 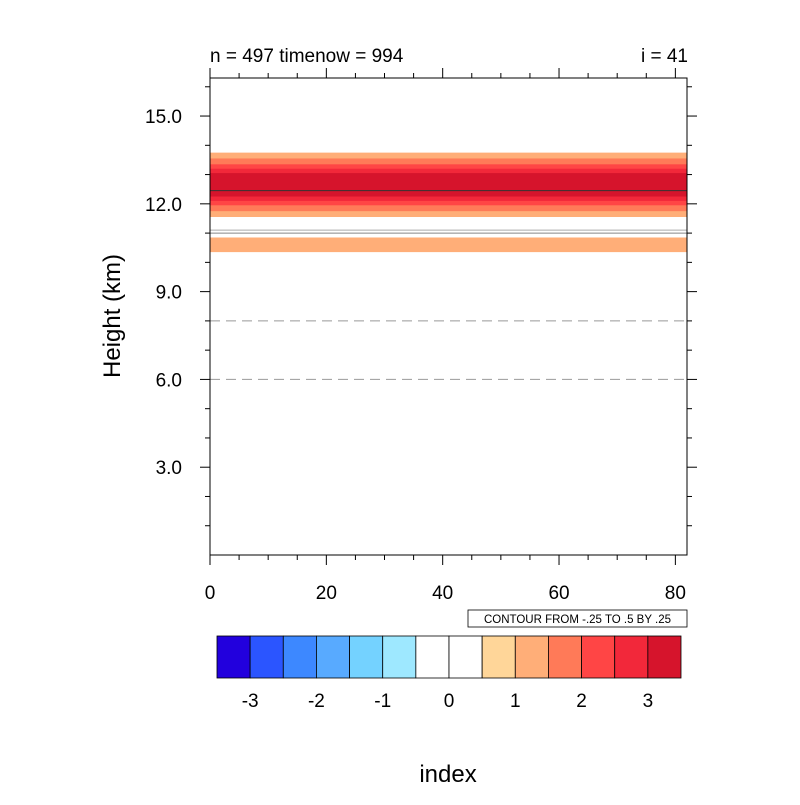 I want to click on y-axis-label: Height (km), so click(x=112, y=316).